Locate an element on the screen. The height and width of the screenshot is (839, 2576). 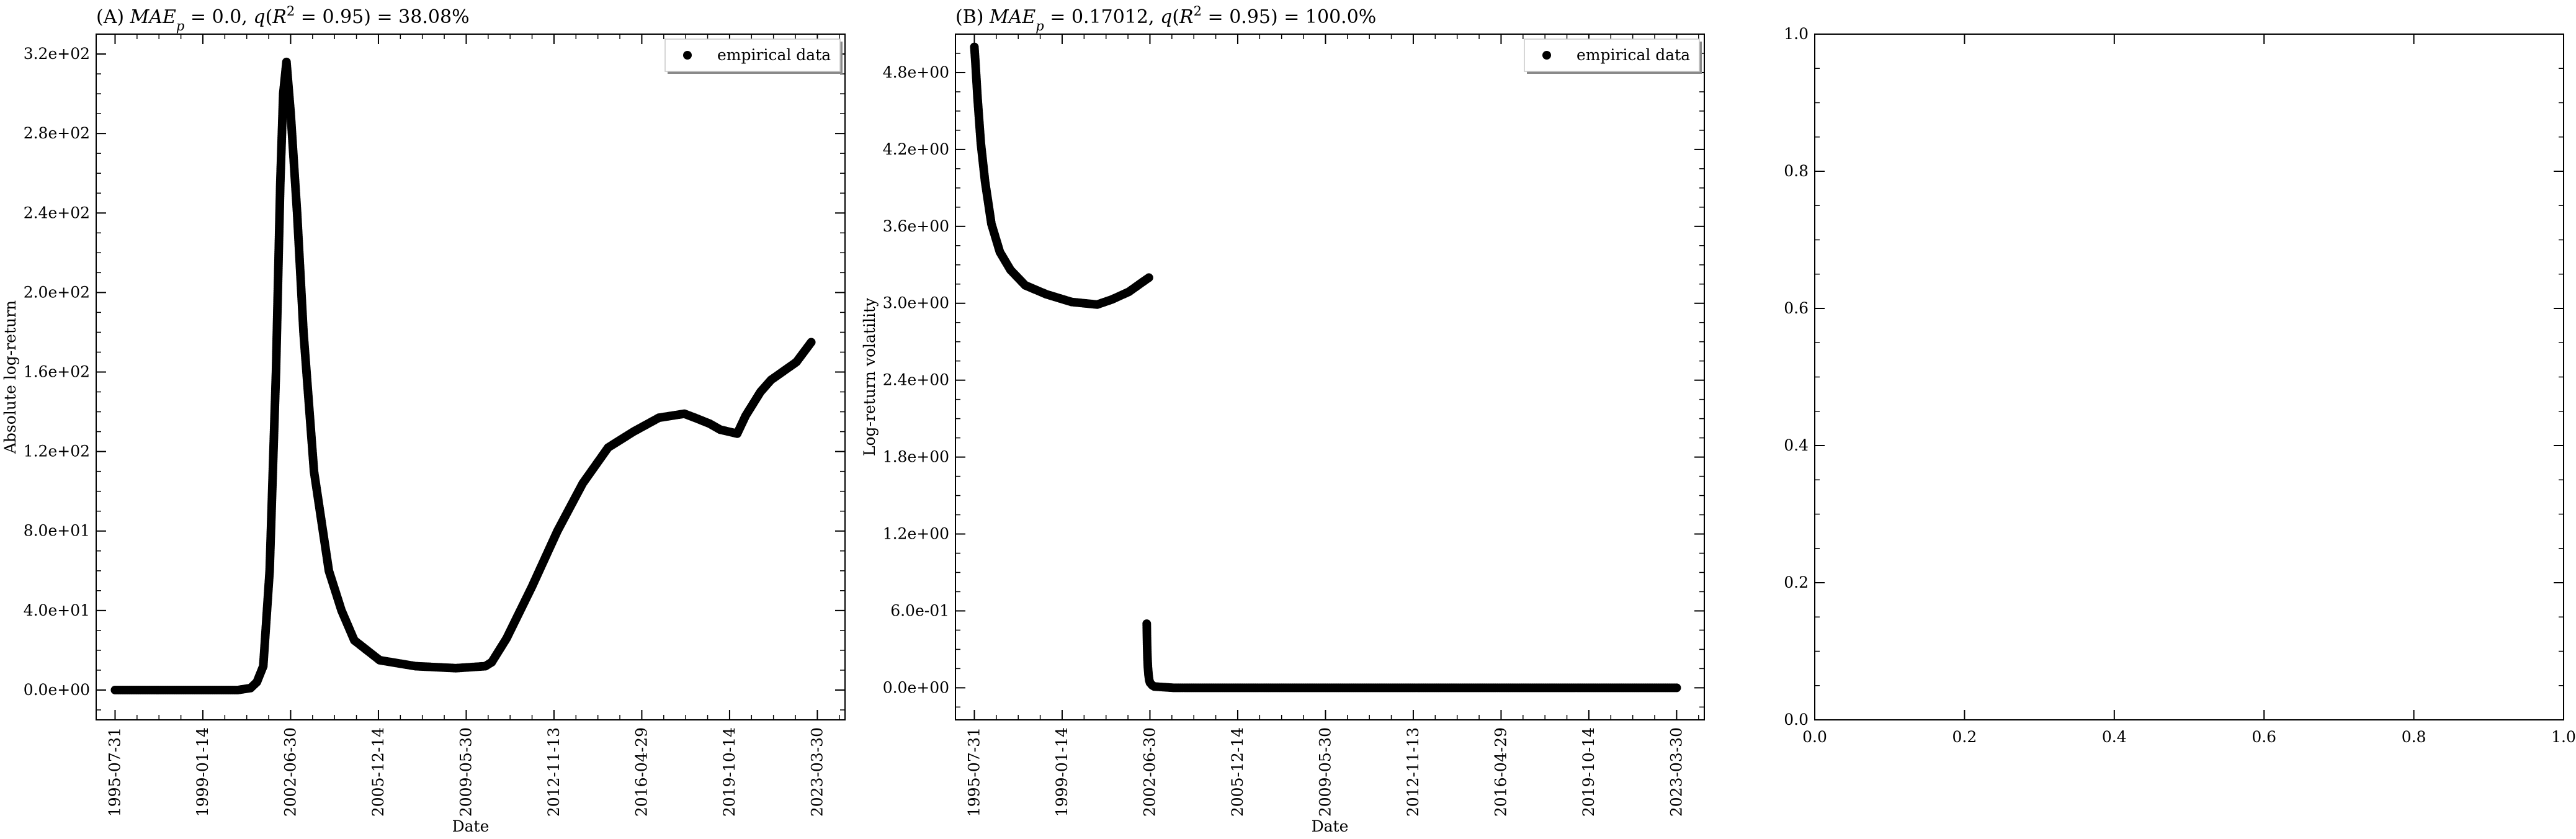
y-tick-label: 0.6 is located at coordinates (1796, 308).